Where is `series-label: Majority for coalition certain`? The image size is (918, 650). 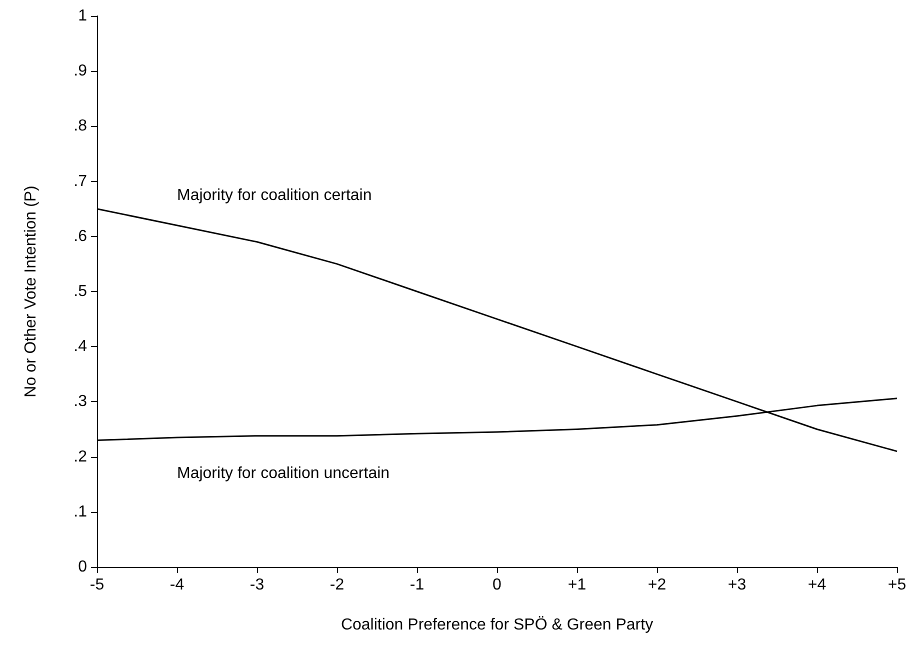 series-label: Majority for coalition certain is located at coordinates (274, 195).